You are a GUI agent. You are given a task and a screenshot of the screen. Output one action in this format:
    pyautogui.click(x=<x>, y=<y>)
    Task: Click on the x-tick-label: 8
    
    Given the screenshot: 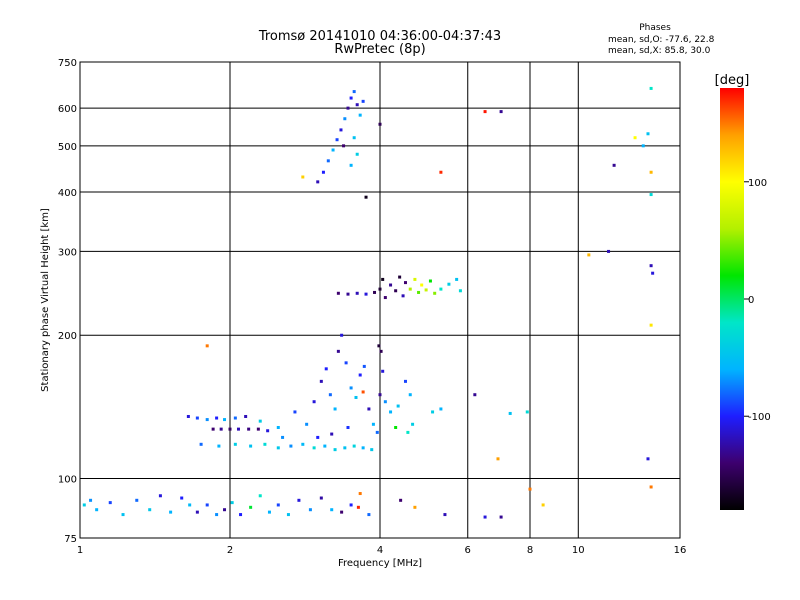 What is the action you would take?
    pyautogui.click(x=530, y=550)
    